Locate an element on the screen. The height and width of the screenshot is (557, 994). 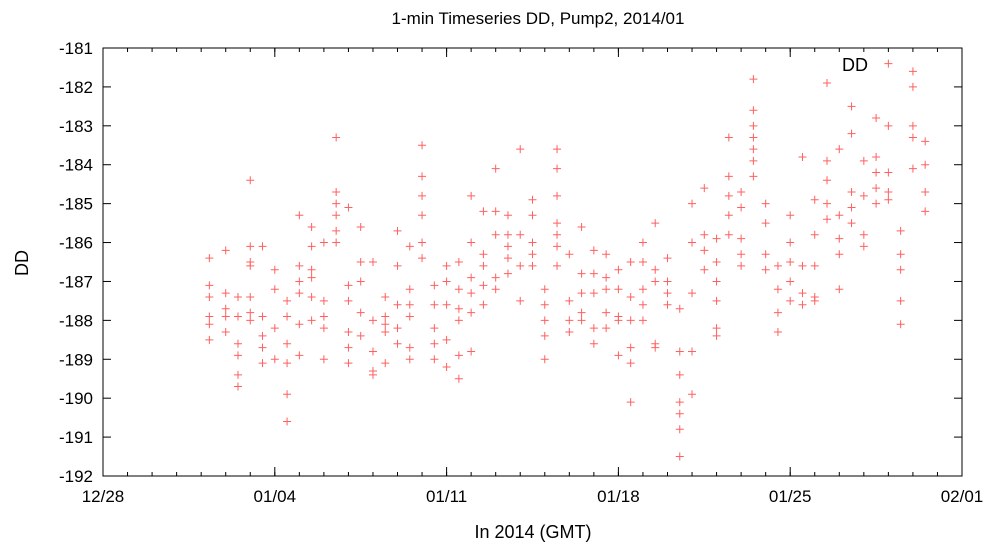
y-axis-label: DD is located at coordinates (22, 263).